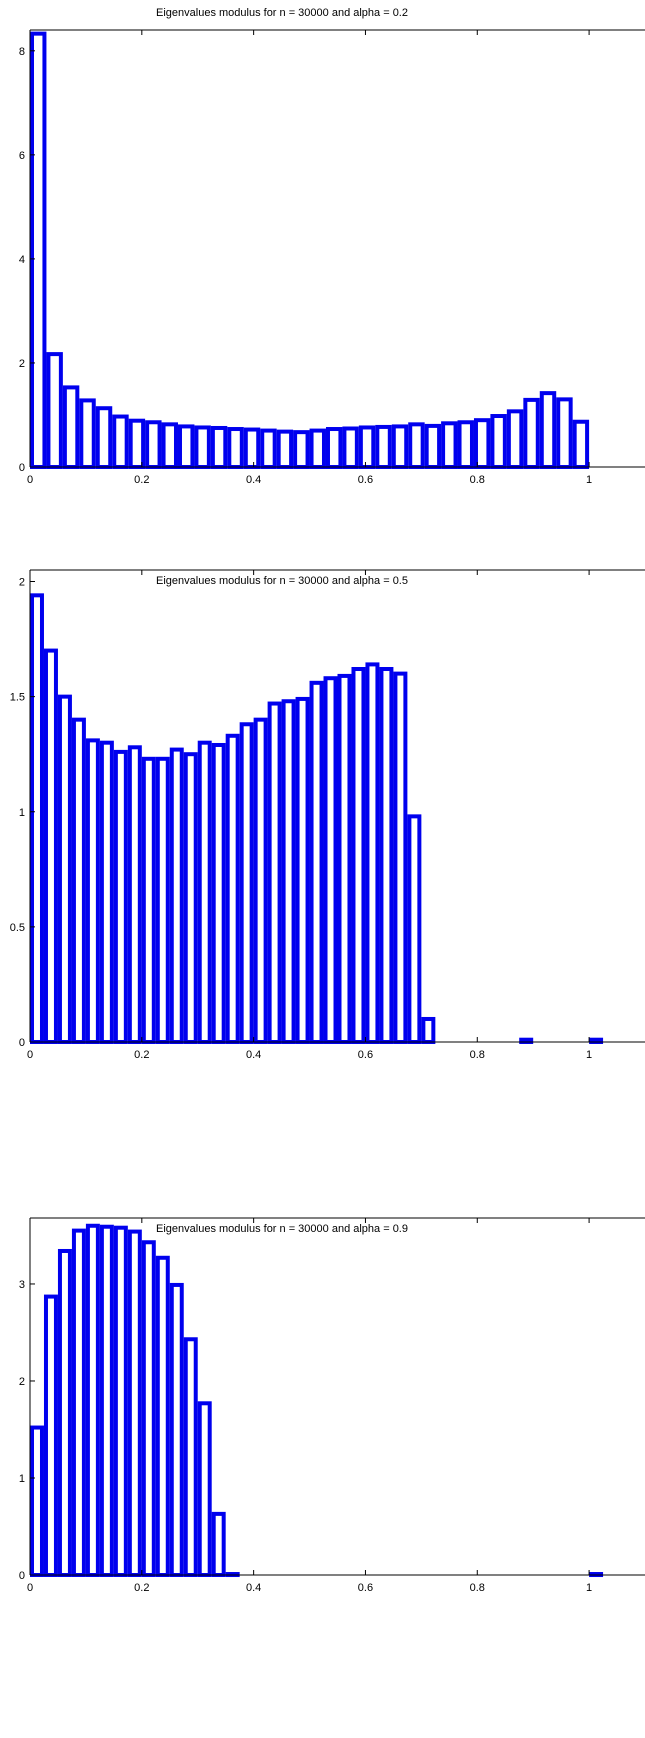 The height and width of the screenshot is (1738, 645). I want to click on y-tick-label: 1, so click(22, 1479).